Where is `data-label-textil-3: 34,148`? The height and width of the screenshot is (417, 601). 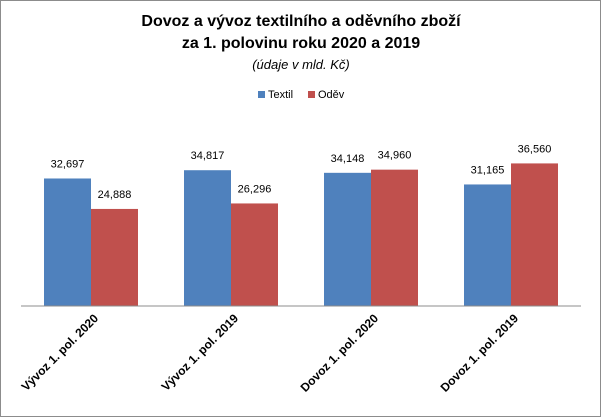 data-label-textil-3: 34,148 is located at coordinates (348, 159).